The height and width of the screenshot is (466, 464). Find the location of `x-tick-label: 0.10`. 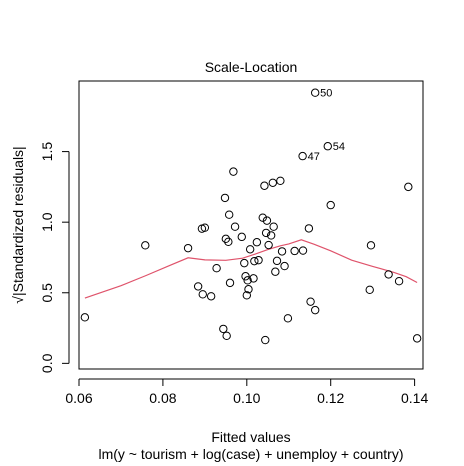

x-tick-label: 0.10 is located at coordinates (246, 398).